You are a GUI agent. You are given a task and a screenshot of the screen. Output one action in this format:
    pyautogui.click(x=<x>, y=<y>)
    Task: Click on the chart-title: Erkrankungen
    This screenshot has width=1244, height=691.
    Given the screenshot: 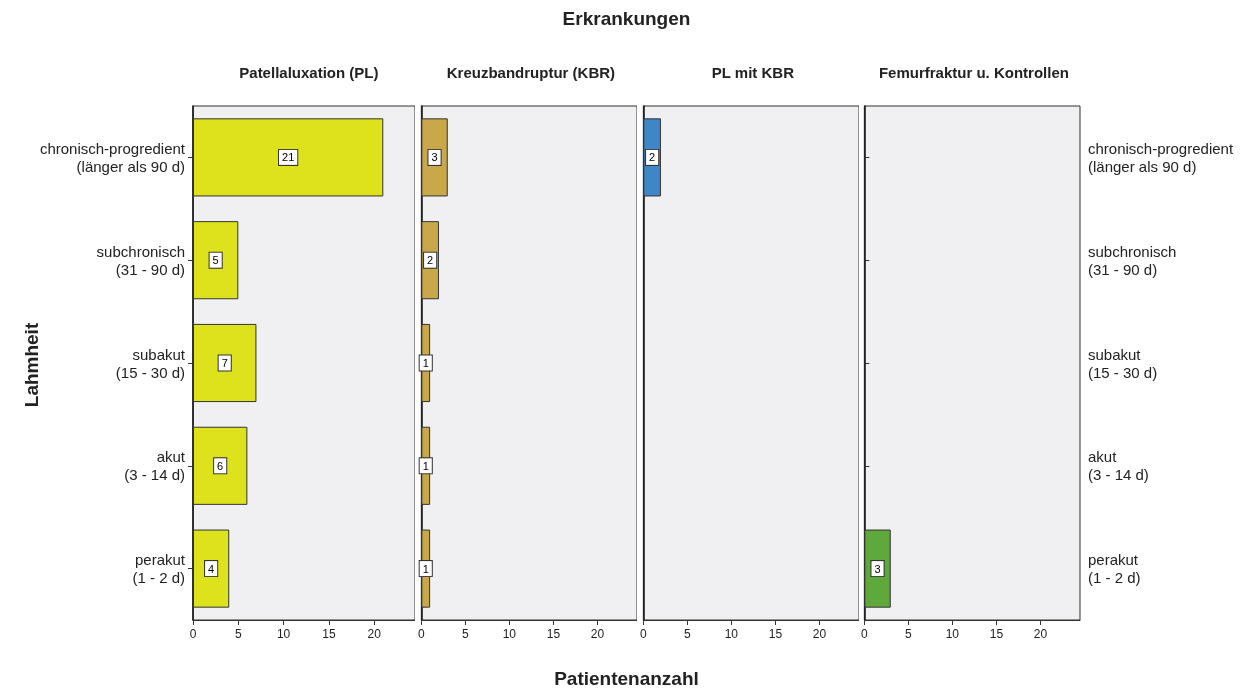 What is the action you would take?
    pyautogui.click(x=626, y=19)
    